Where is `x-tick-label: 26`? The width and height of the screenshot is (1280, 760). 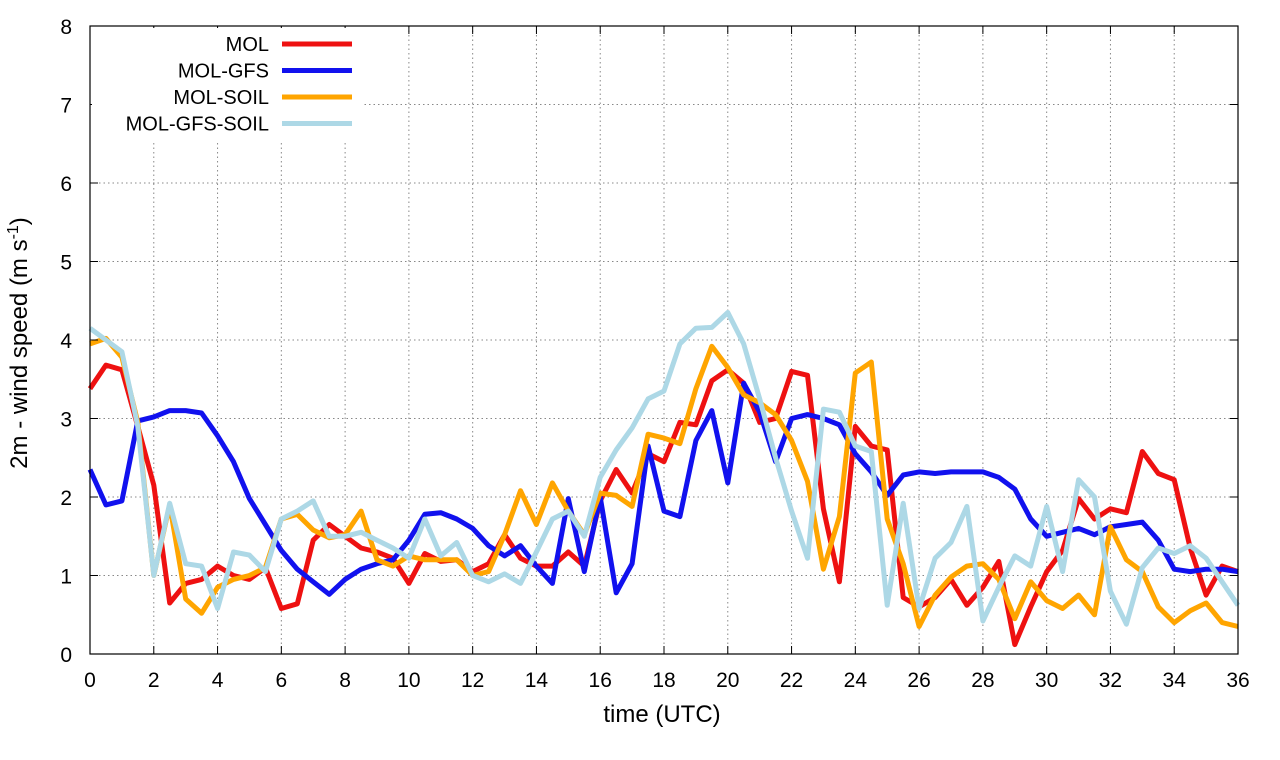 x-tick-label: 26 is located at coordinates (918, 680).